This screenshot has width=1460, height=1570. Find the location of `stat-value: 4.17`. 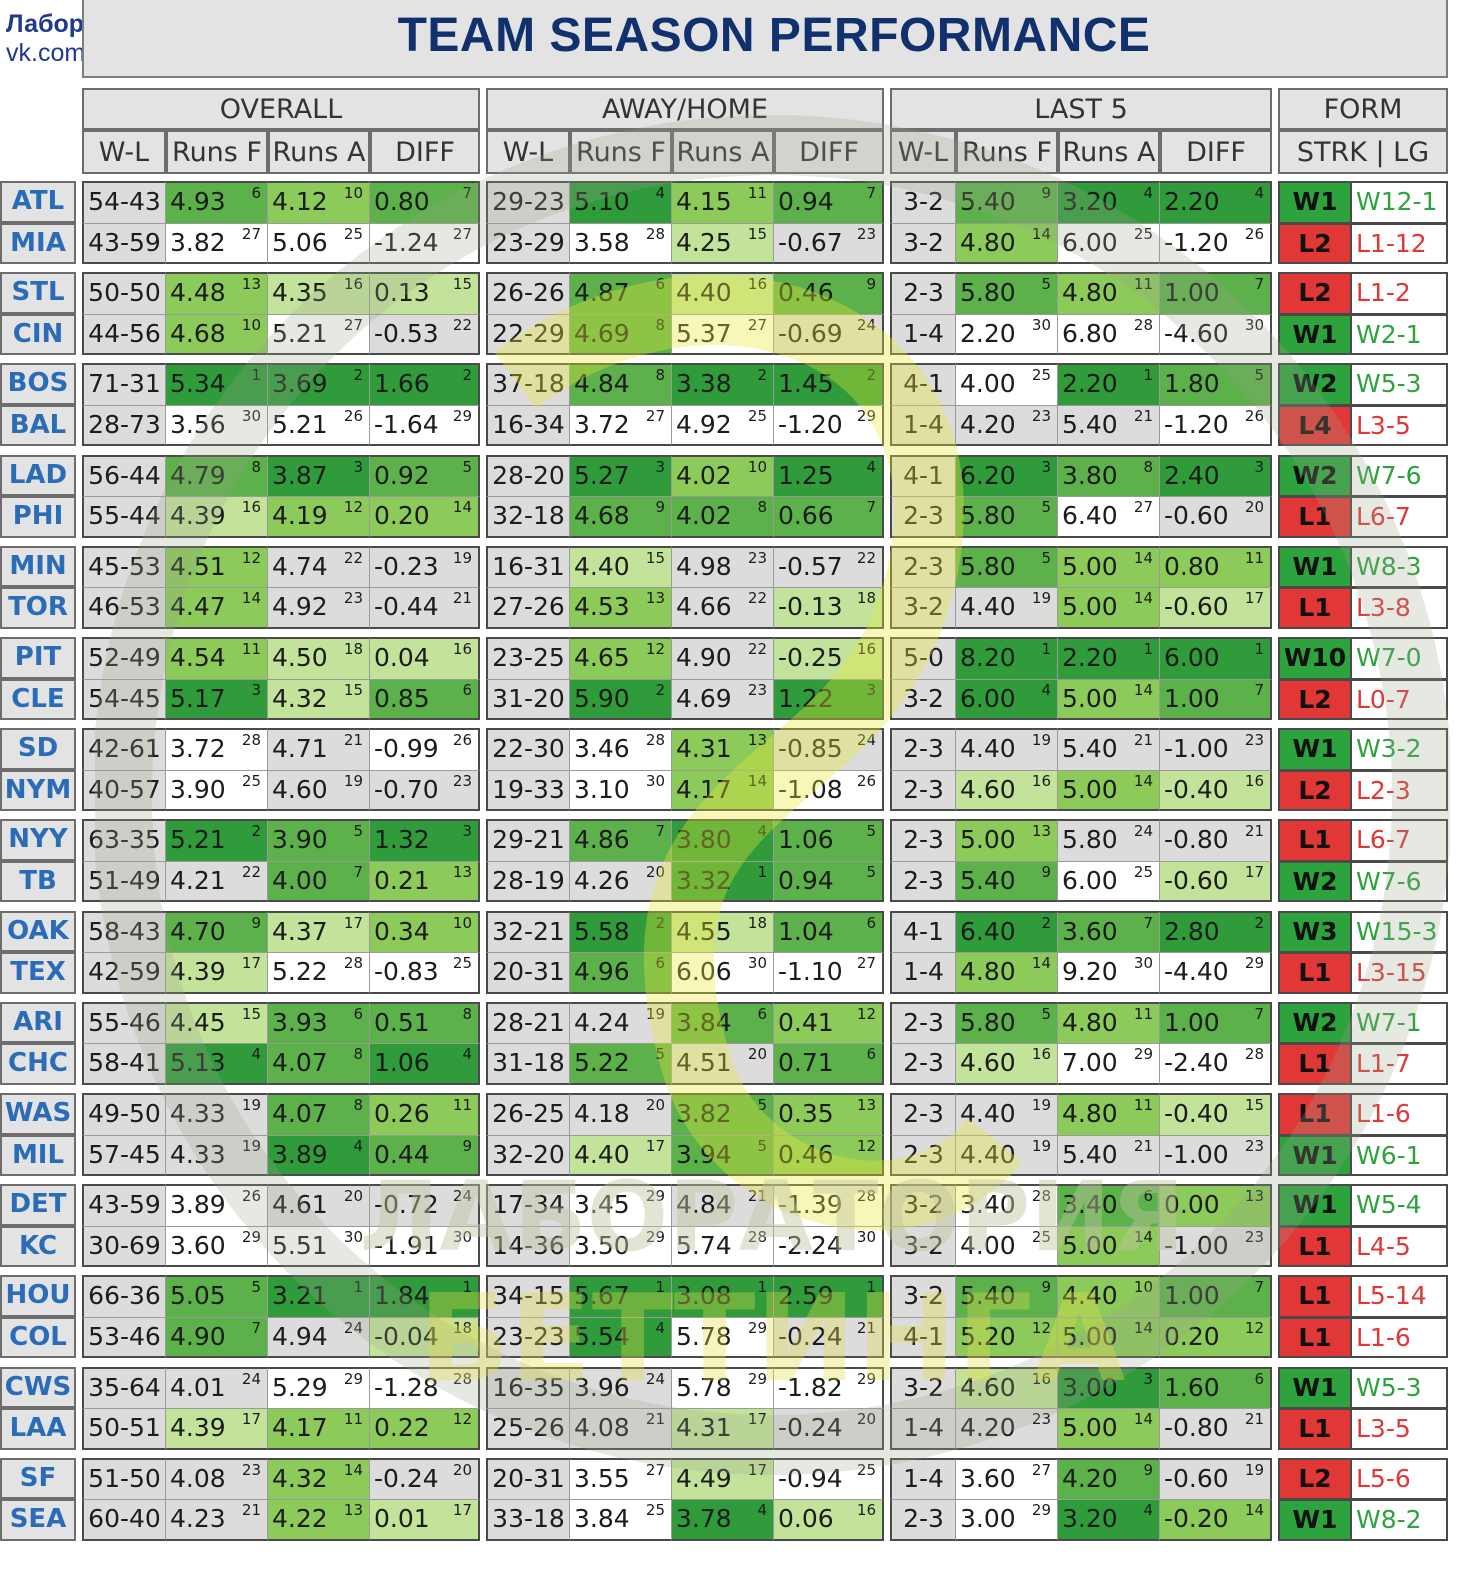

stat-value: 4.17 is located at coordinates (300, 1428).